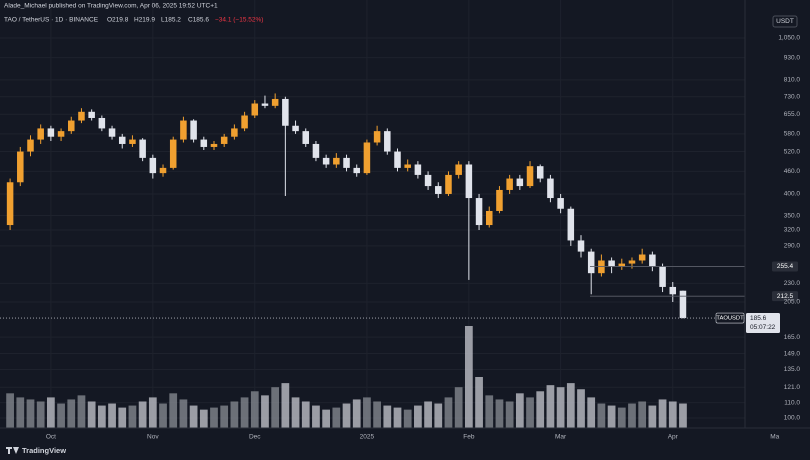  What do you see at coordinates (792, 418) in the screenshot?
I see `y-tick-label: 100.0` at bounding box center [792, 418].